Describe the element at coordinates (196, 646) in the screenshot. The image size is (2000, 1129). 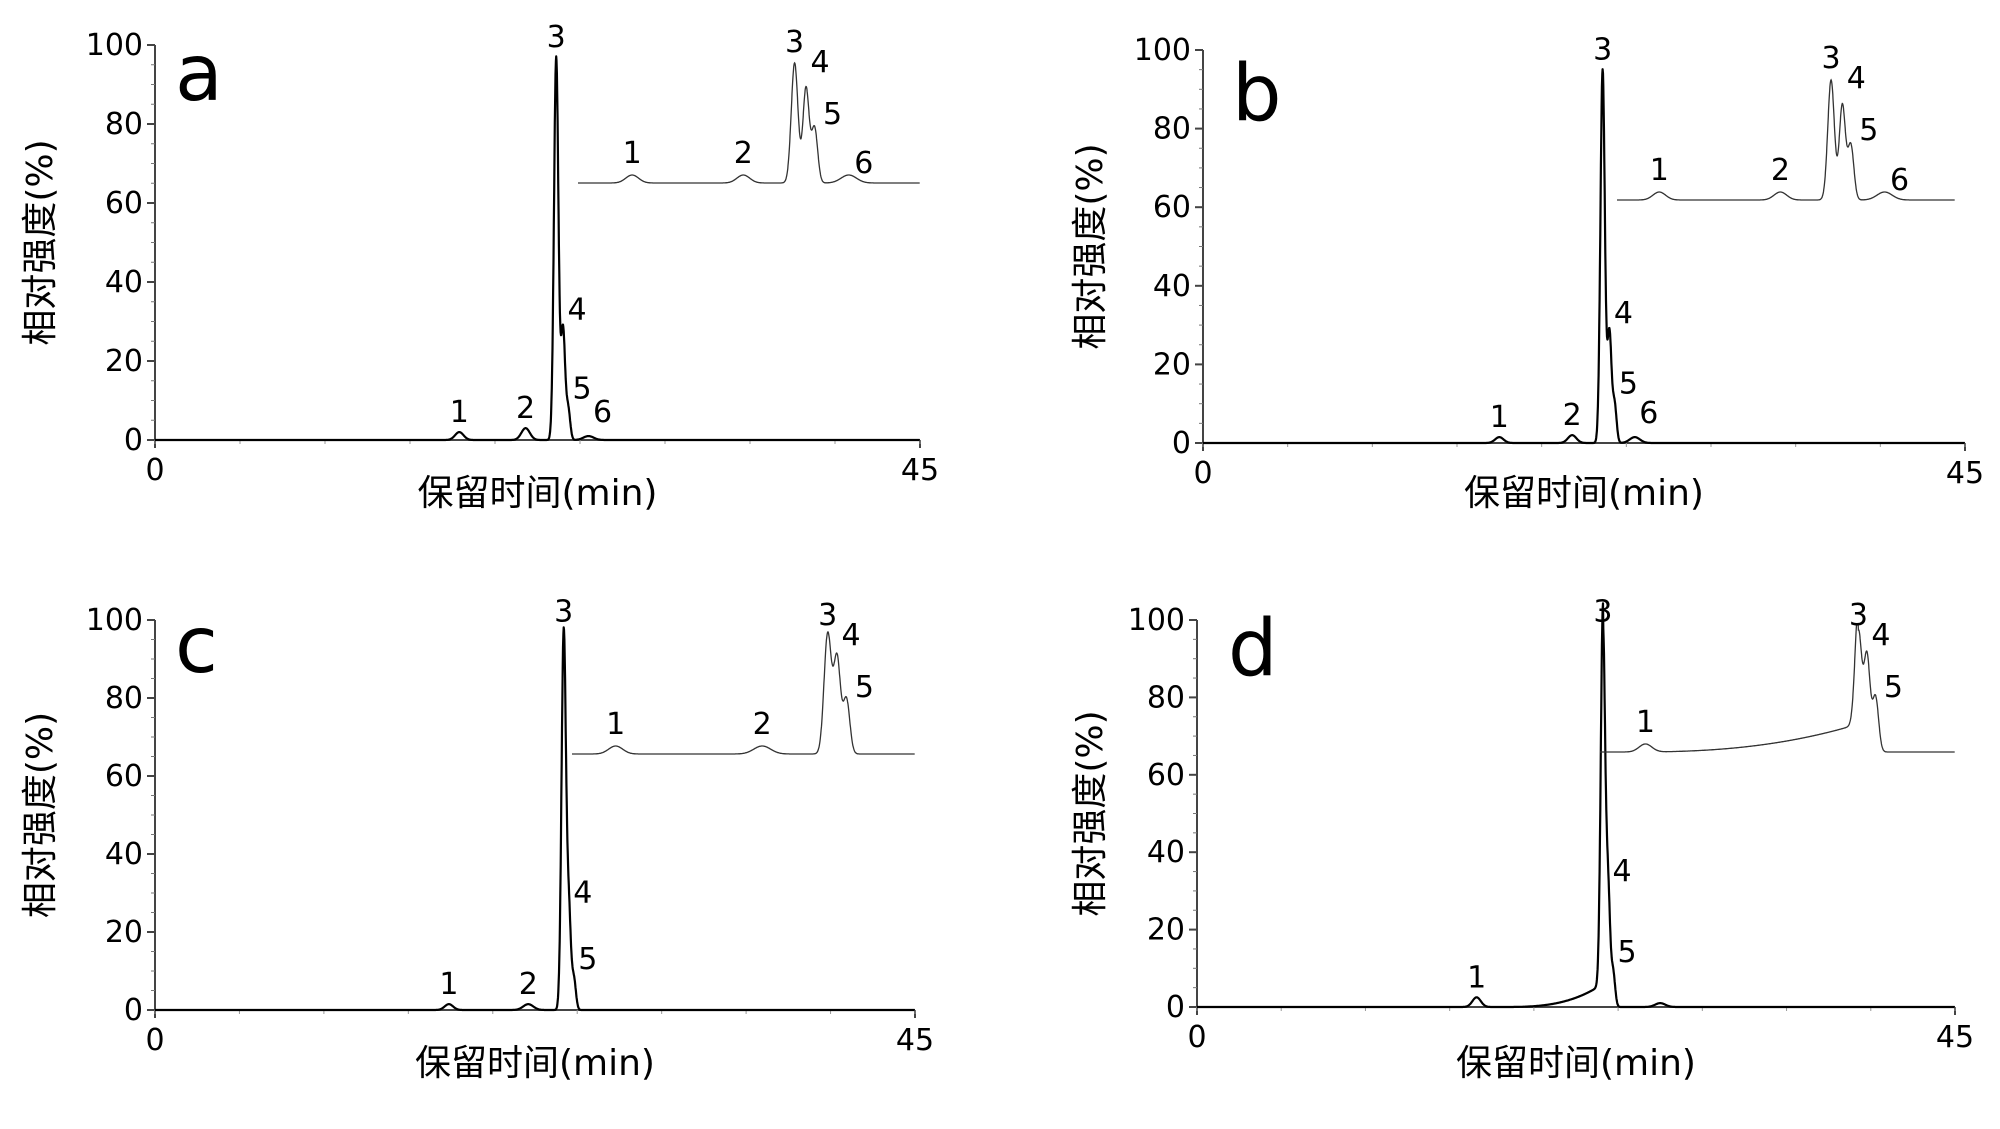
I see `panel-label: c` at that location.